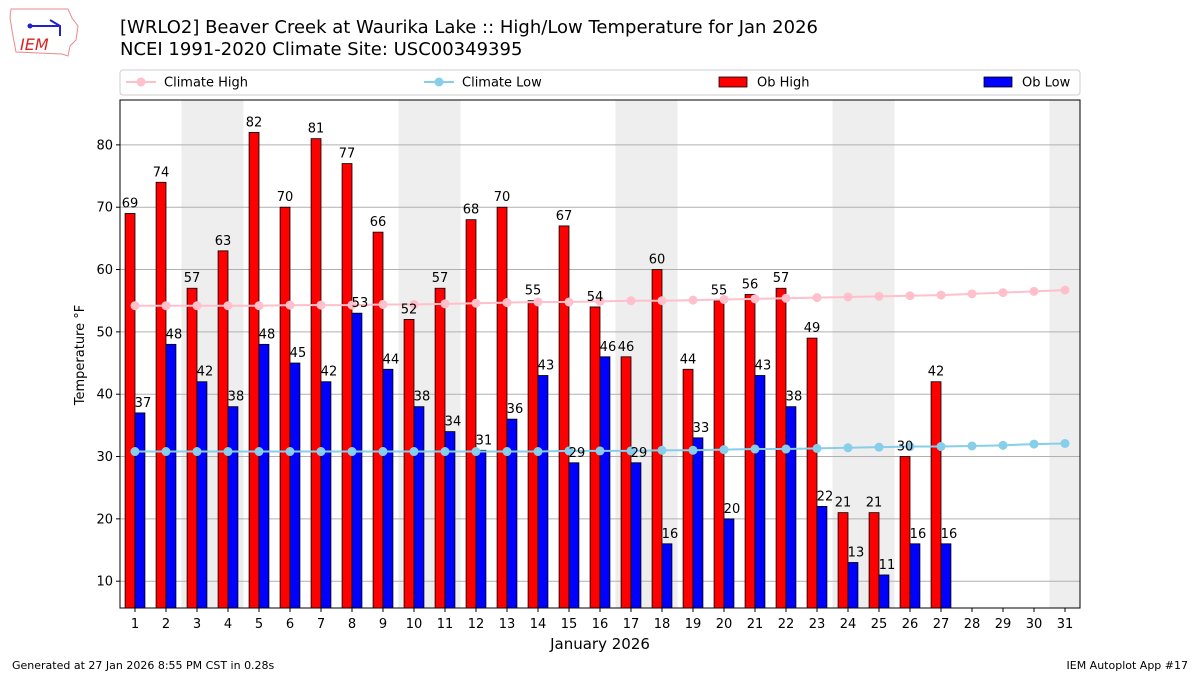 The image size is (1200, 675). What do you see at coordinates (502, 83) in the screenshot?
I see `legend-climate-low: Climate Low` at bounding box center [502, 83].